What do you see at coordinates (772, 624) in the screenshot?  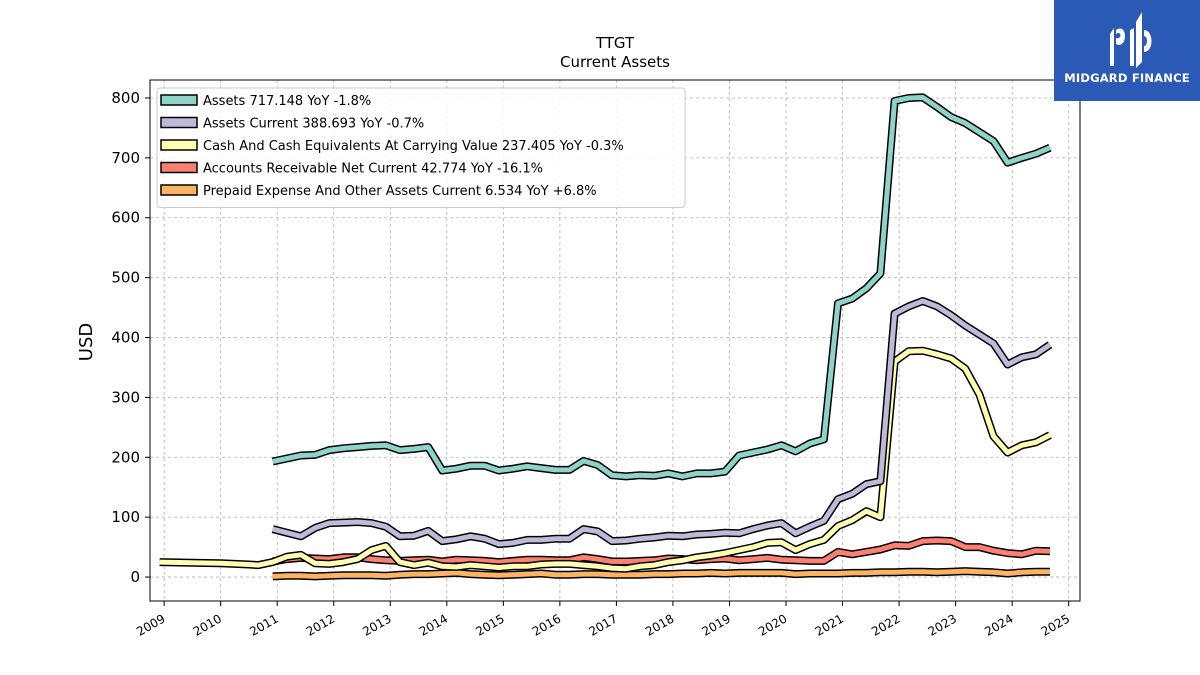 I see `x-tick-label: 2020` at bounding box center [772, 624].